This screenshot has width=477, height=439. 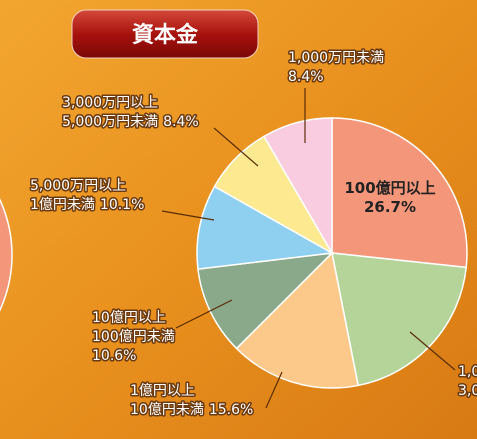 What do you see at coordinates (231, 410) in the screenshot?
I see `value-label: 15.6%` at bounding box center [231, 410].